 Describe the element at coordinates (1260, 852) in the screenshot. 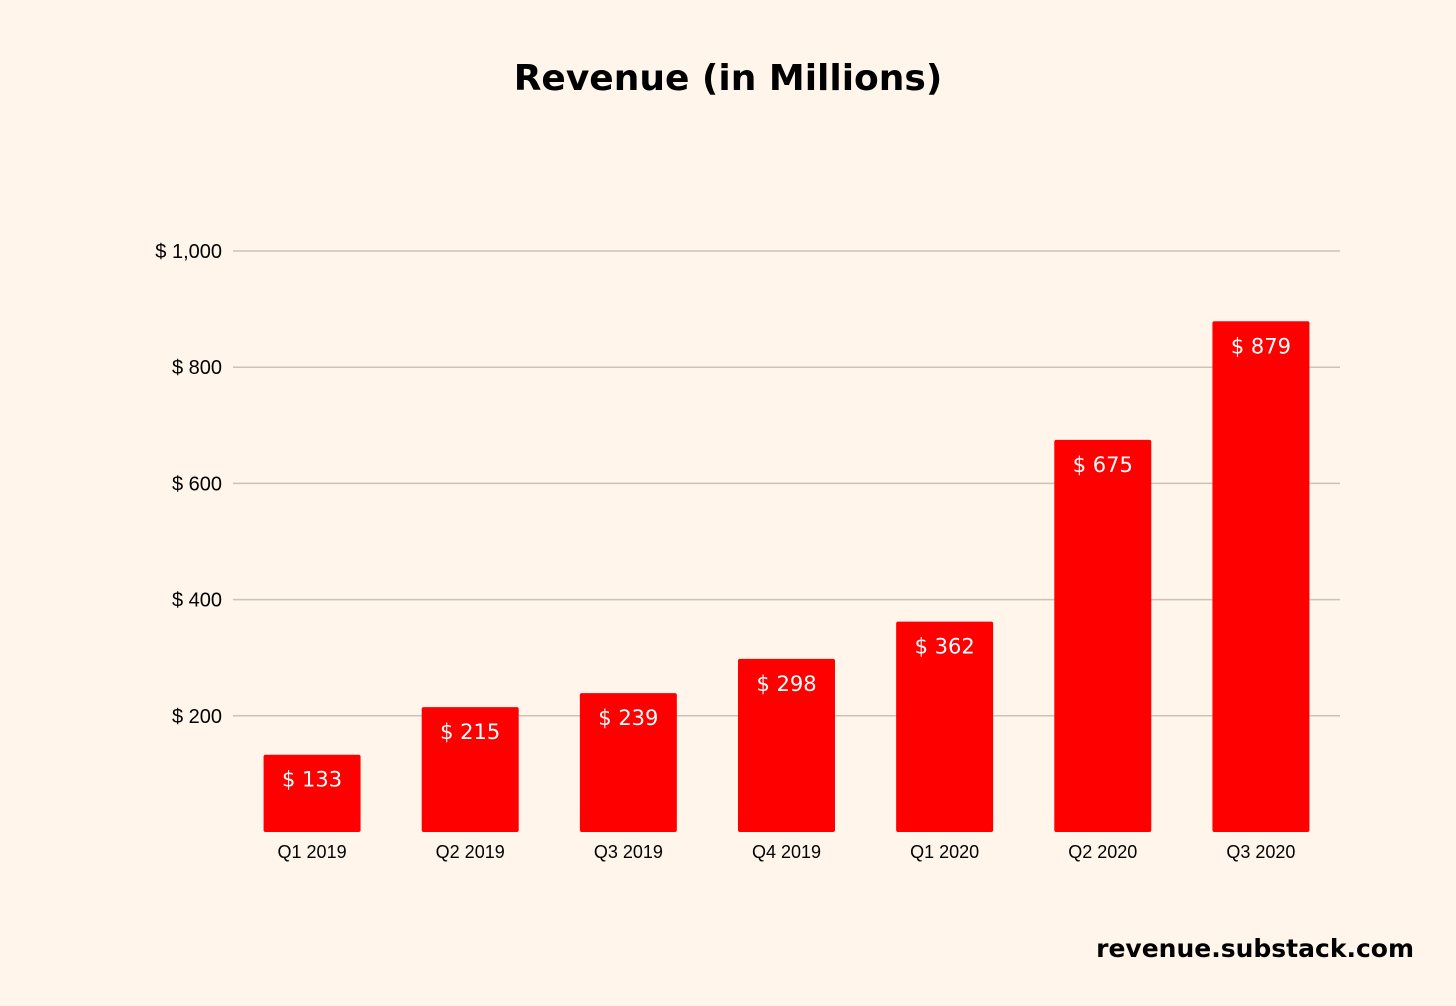

I see `x-tick-label: Q3 2020` at that location.